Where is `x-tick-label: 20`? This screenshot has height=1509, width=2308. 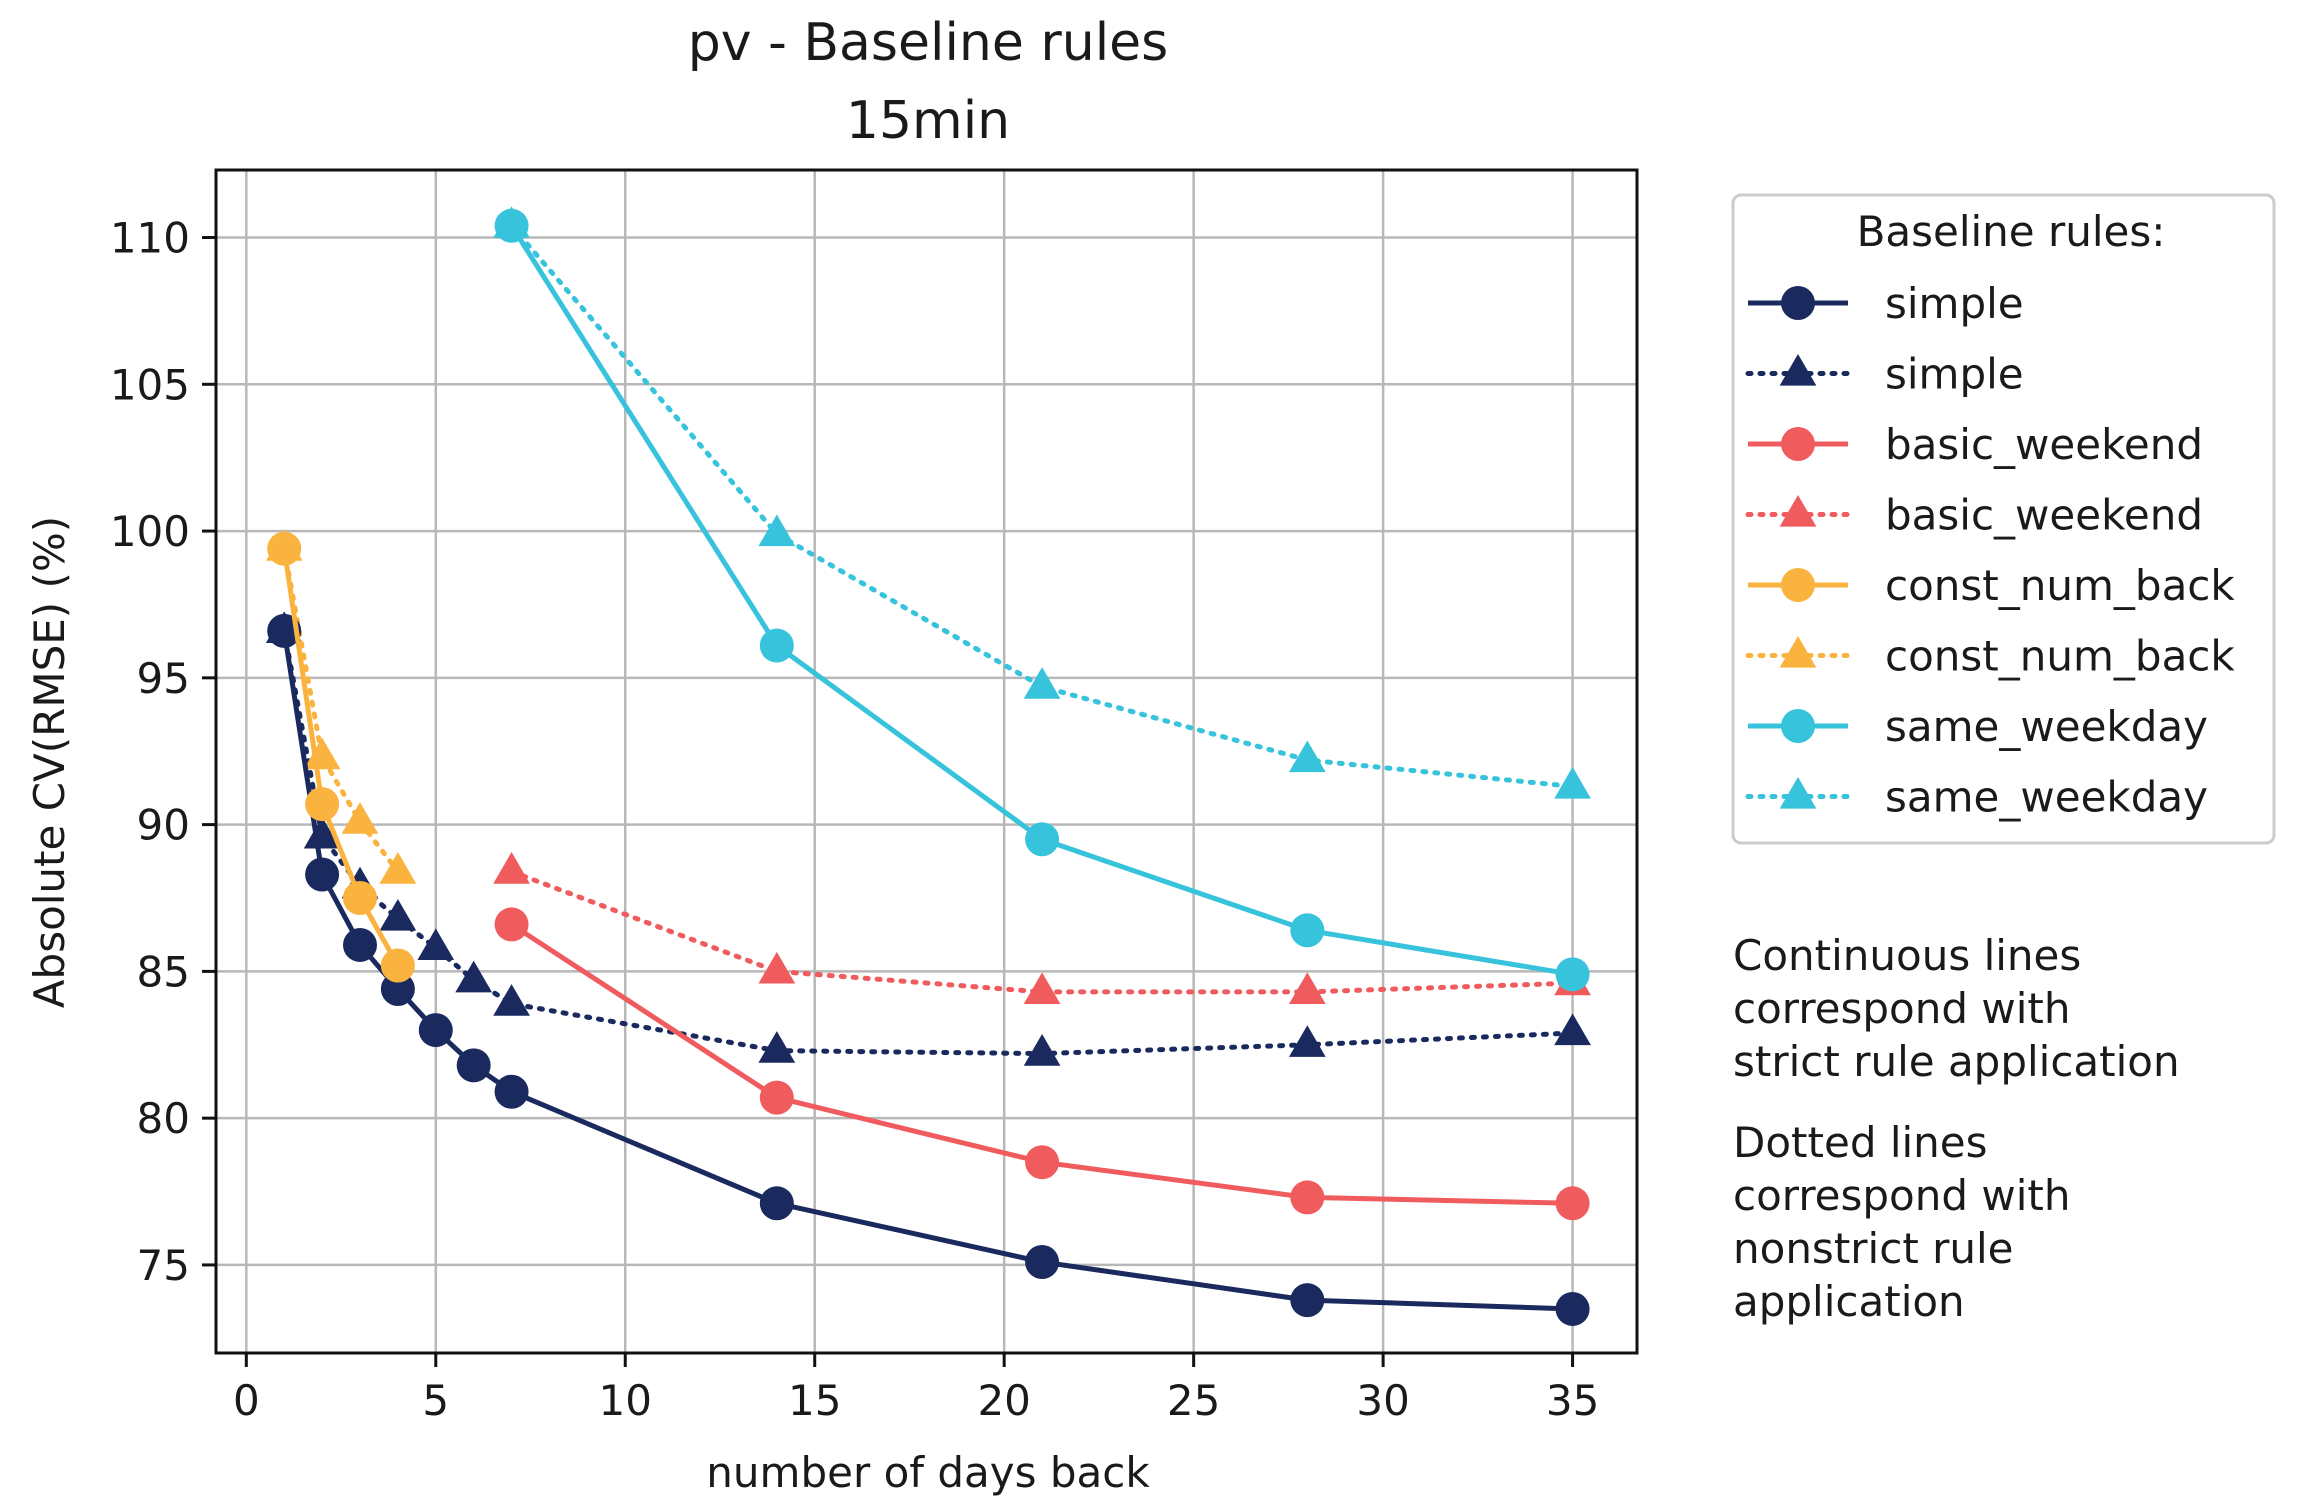
x-tick-label: 20 is located at coordinates (1003, 1400).